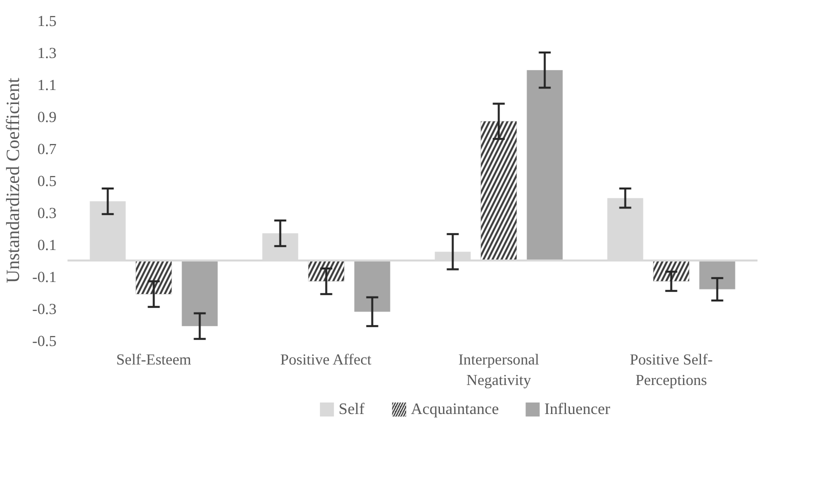  What do you see at coordinates (154, 360) in the screenshot?
I see `x-tick-label: Self-Esteem` at bounding box center [154, 360].